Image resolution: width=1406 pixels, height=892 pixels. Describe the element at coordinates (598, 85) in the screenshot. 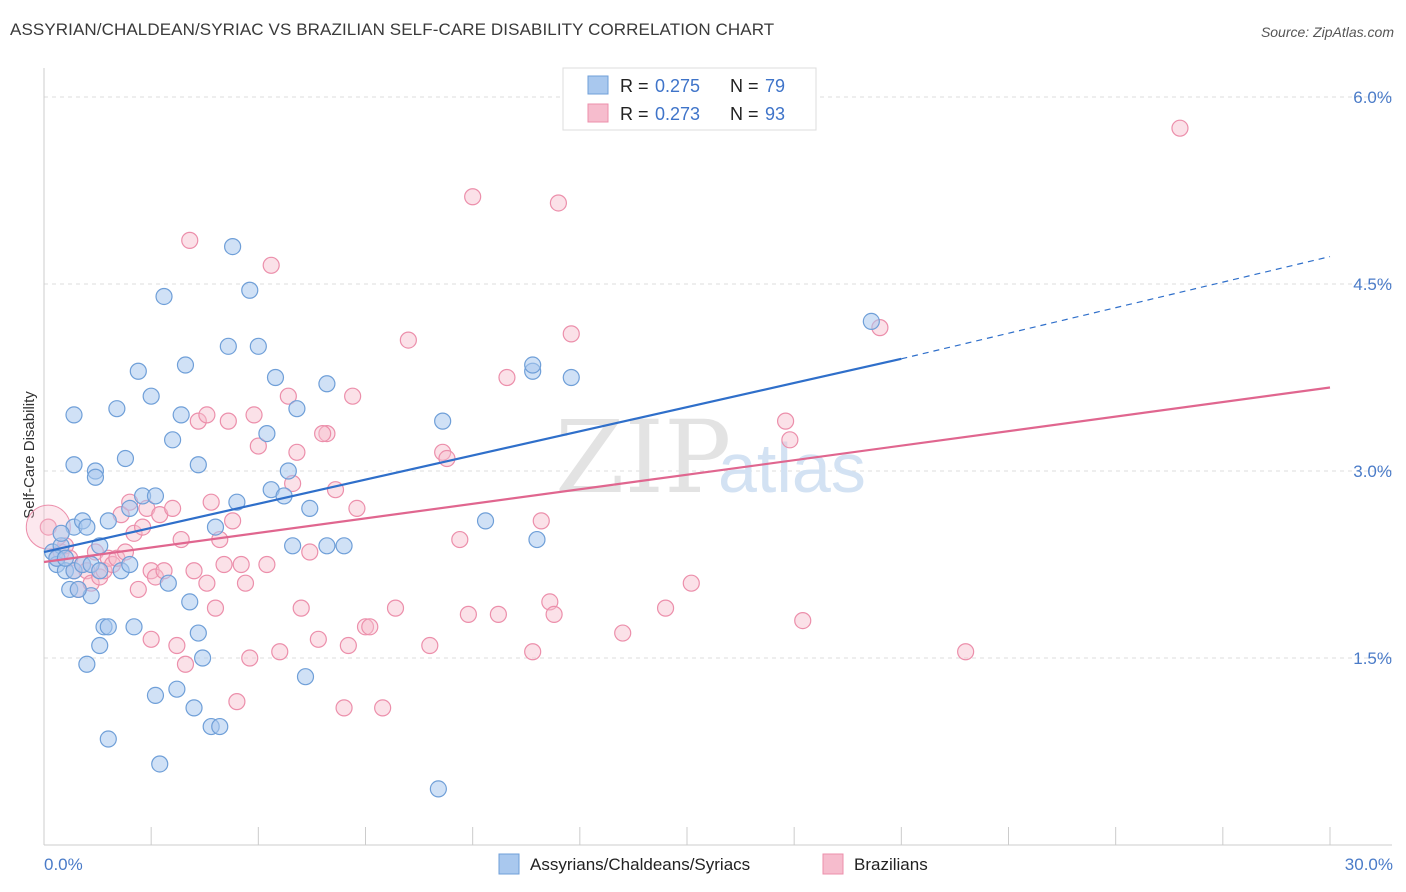

I see `legend-swatch-blue` at that location.